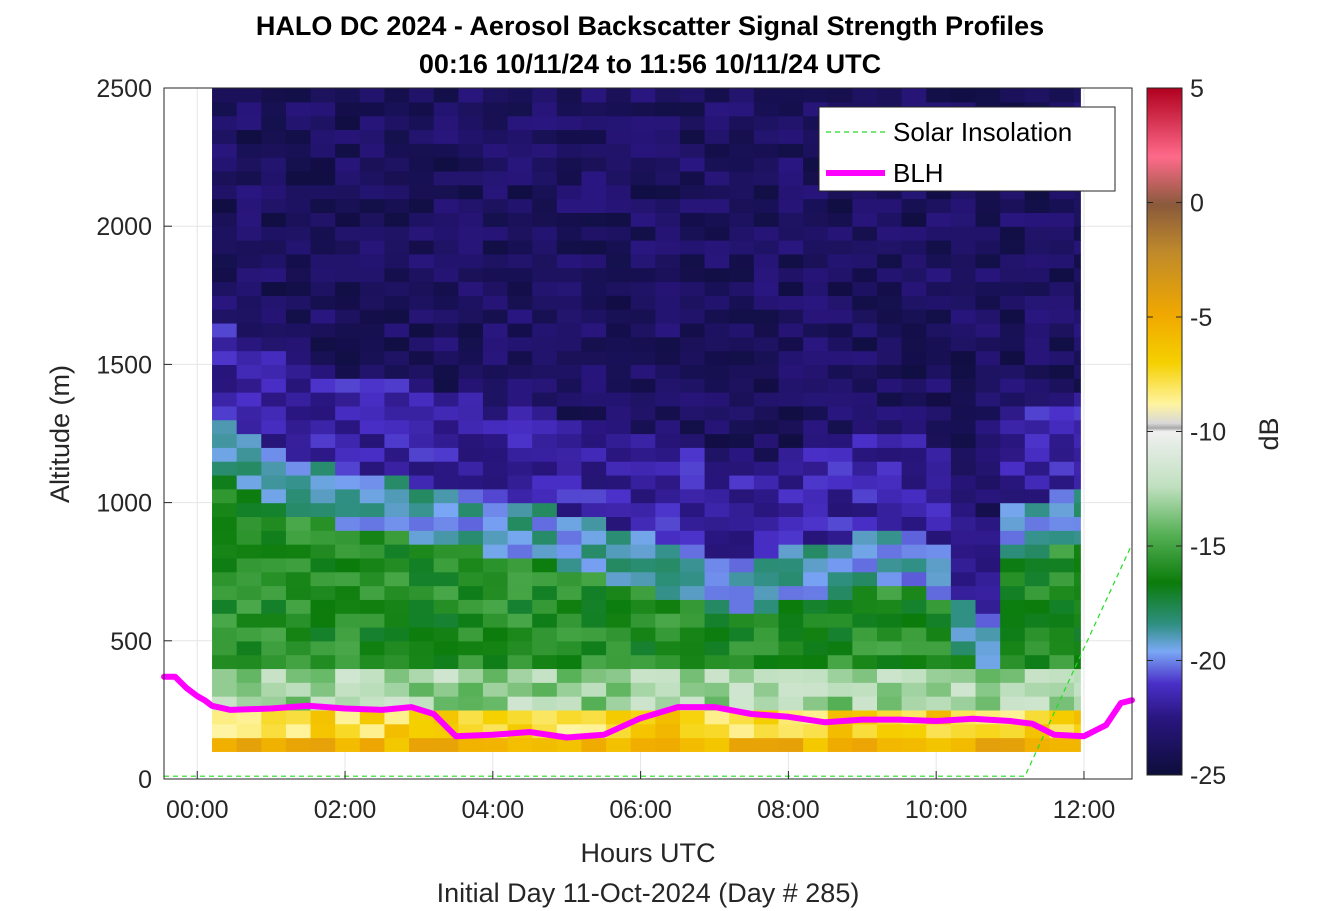 This screenshot has height=911, width=1343. I want to click on blh-line, so click(648, 707).